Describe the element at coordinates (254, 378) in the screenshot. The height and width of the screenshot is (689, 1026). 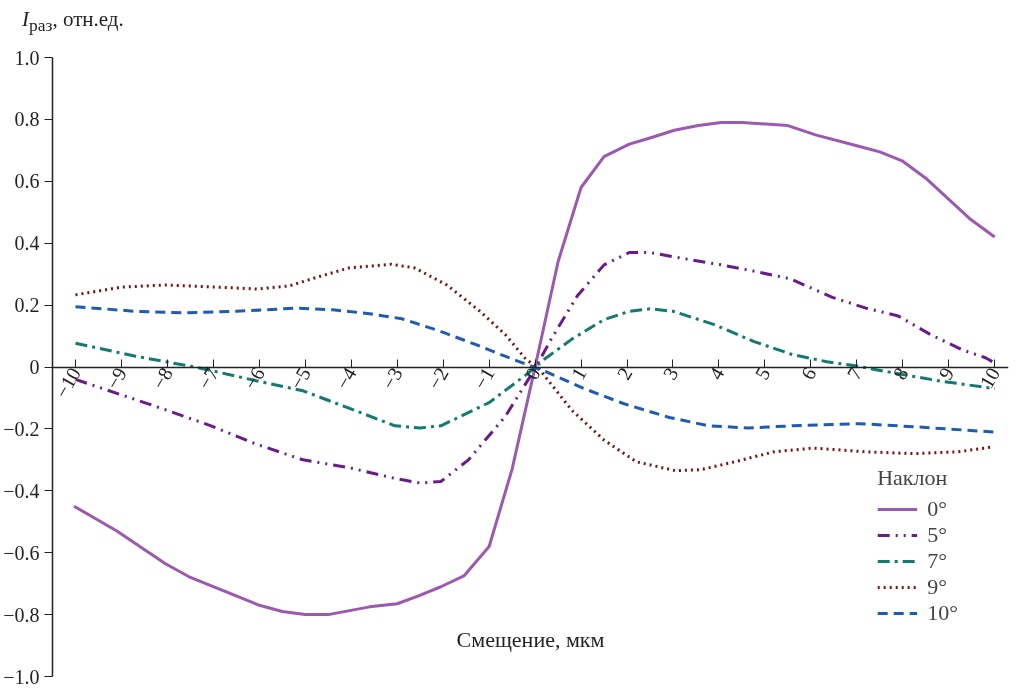
I see `x-tick-label: −6` at that location.